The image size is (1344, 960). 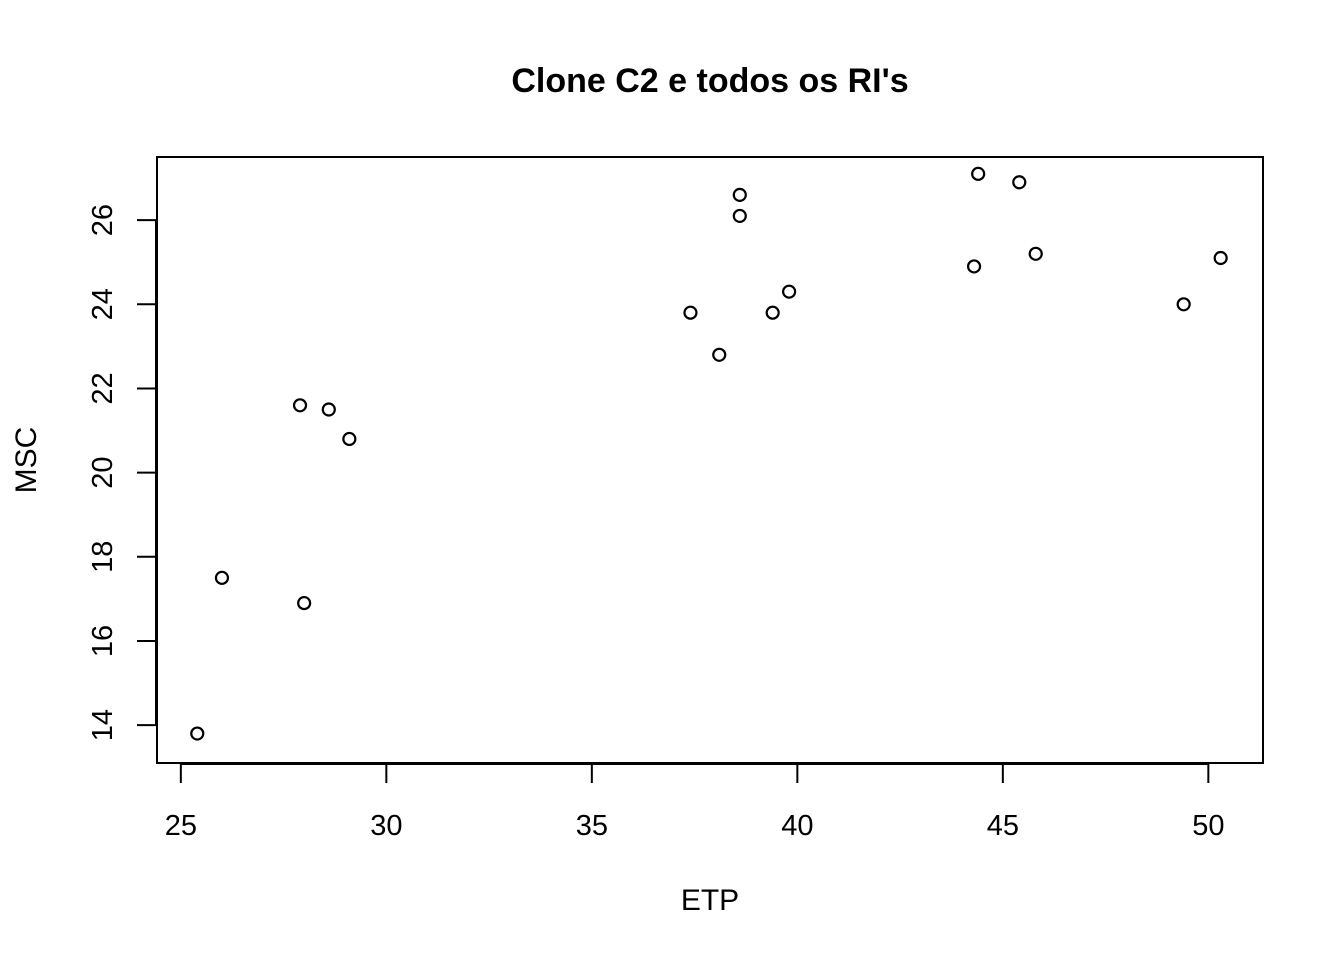 What do you see at coordinates (103, 304) in the screenshot?
I see `y-tick-label: 24` at bounding box center [103, 304].